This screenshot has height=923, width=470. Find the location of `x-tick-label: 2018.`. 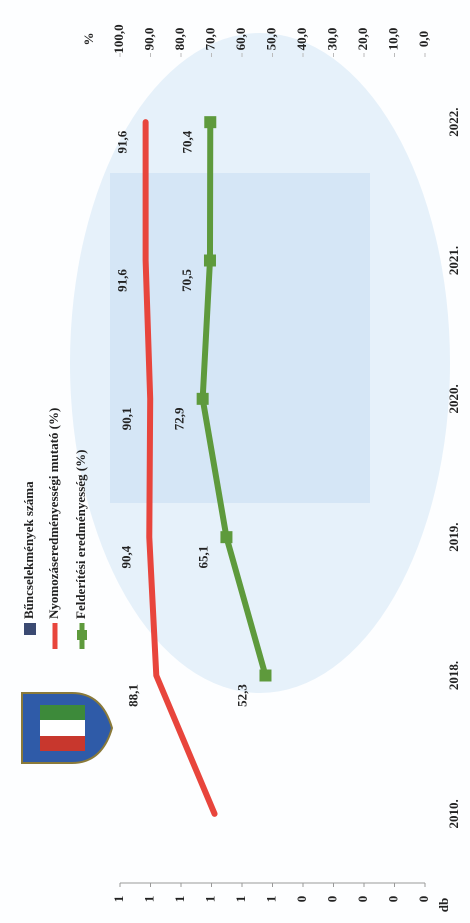

x-tick-label: 2018. is located at coordinates (453, 675).